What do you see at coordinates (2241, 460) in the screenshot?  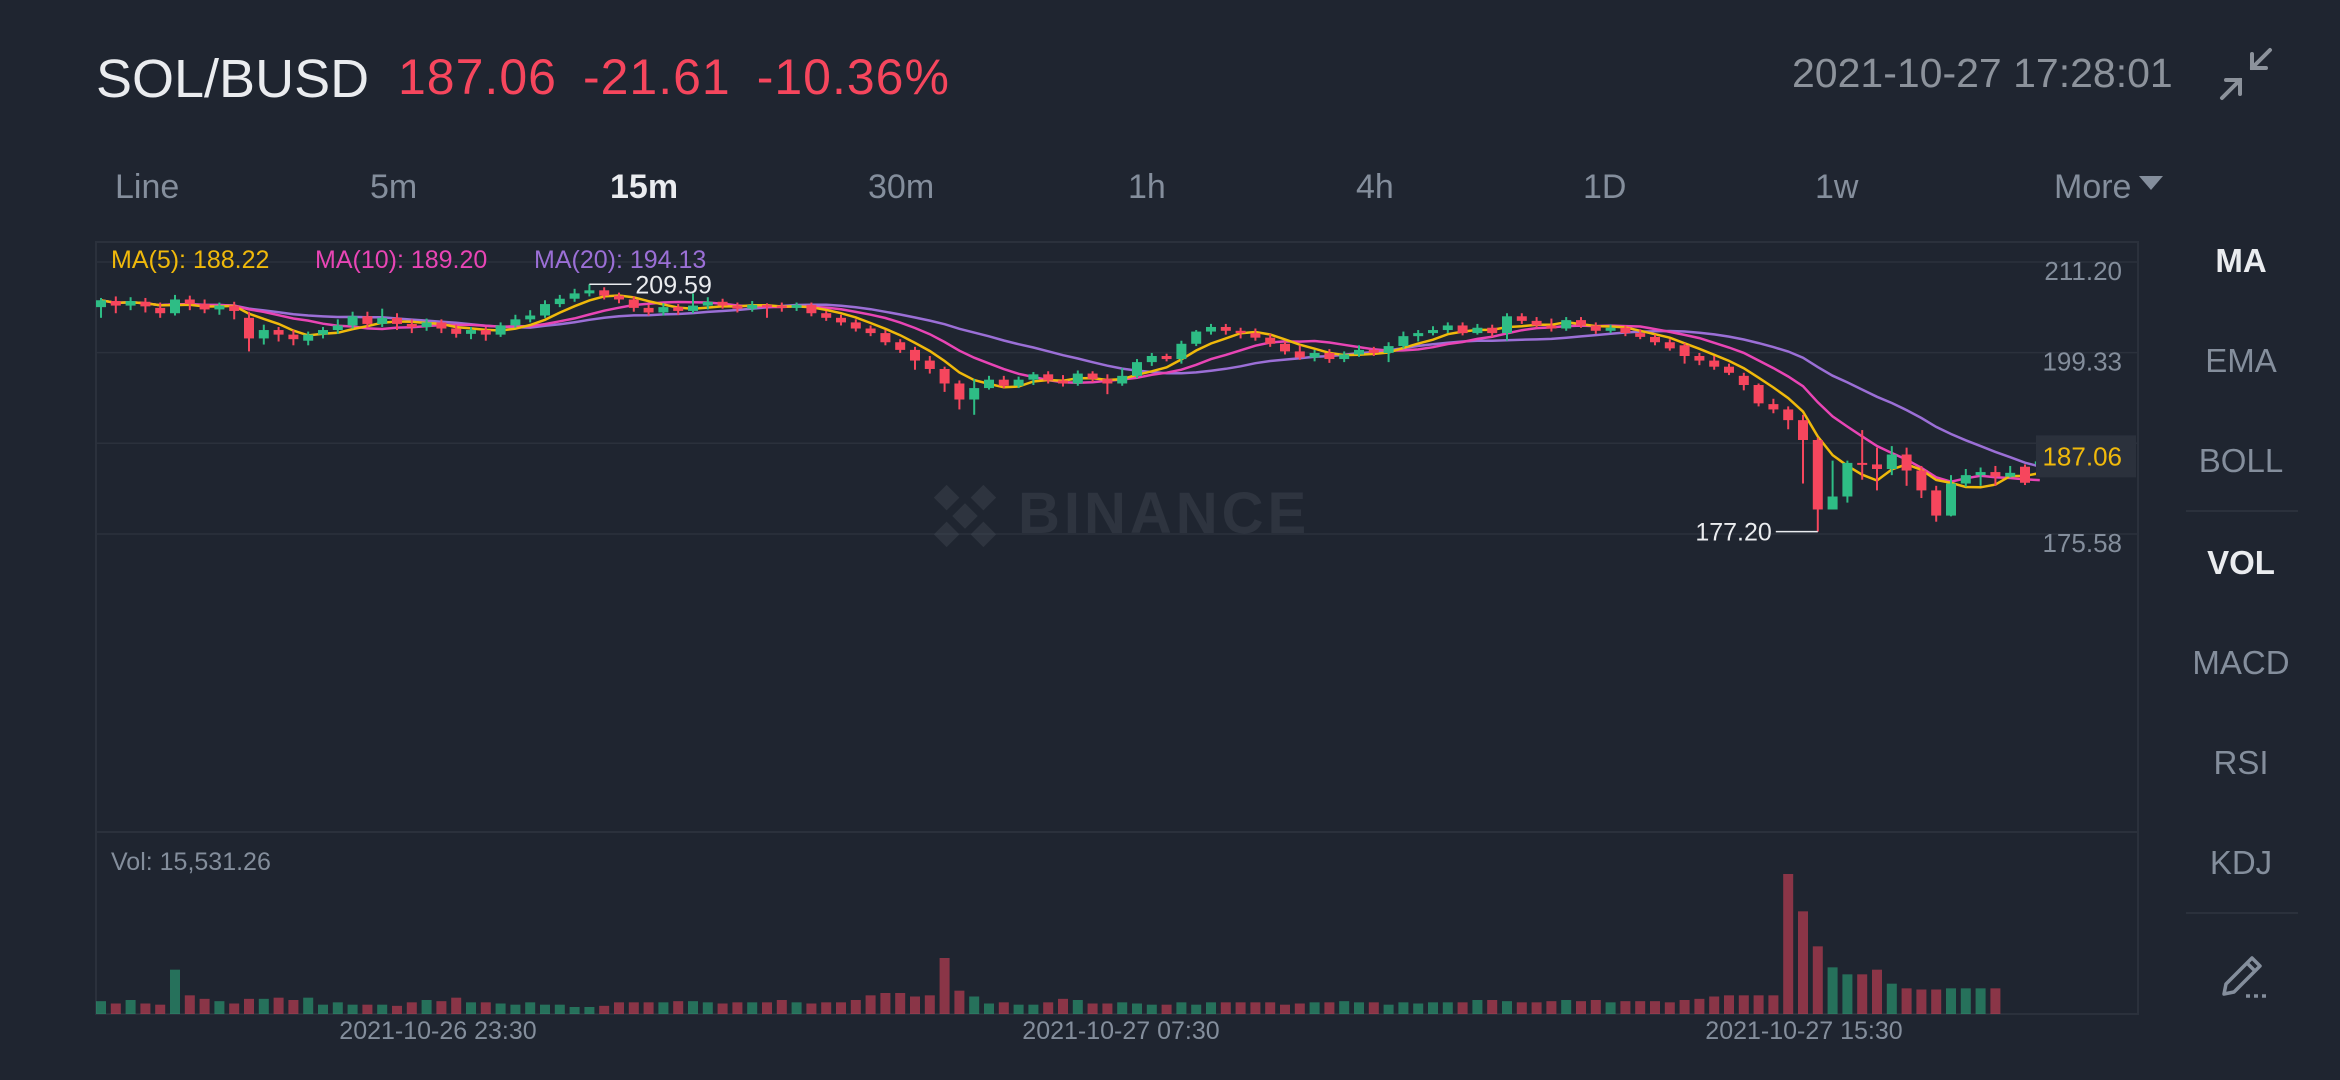 I see `indicator-boll: BOLL` at bounding box center [2241, 460].